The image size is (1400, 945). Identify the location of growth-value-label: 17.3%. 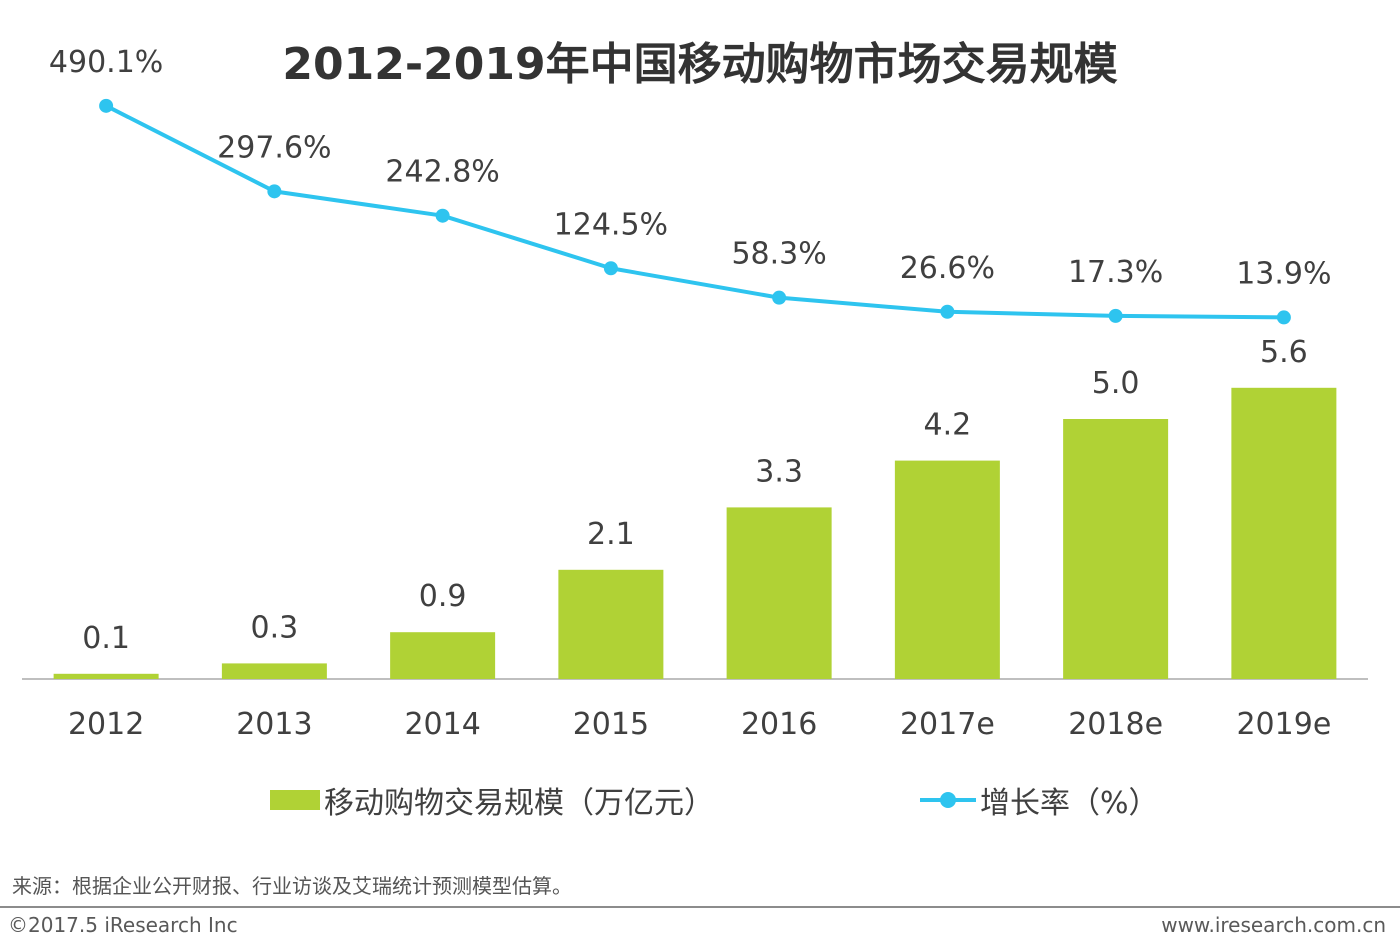
(1115, 272).